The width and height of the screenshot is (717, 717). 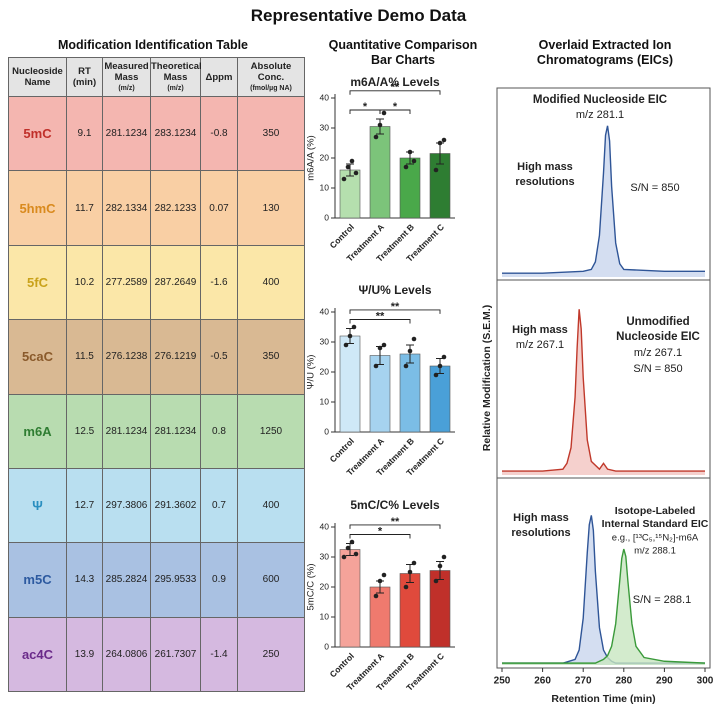 What do you see at coordinates (219, 580) in the screenshot?
I see `table-cell: 0.9` at bounding box center [219, 580].